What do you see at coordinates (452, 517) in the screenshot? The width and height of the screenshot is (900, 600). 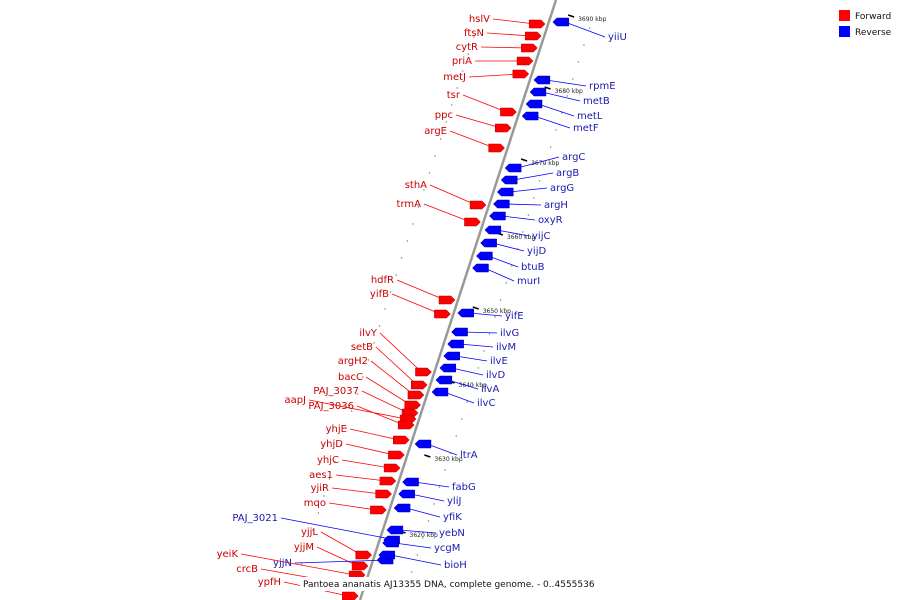 I see `reverse-gene-label: yfiK` at bounding box center [452, 517].